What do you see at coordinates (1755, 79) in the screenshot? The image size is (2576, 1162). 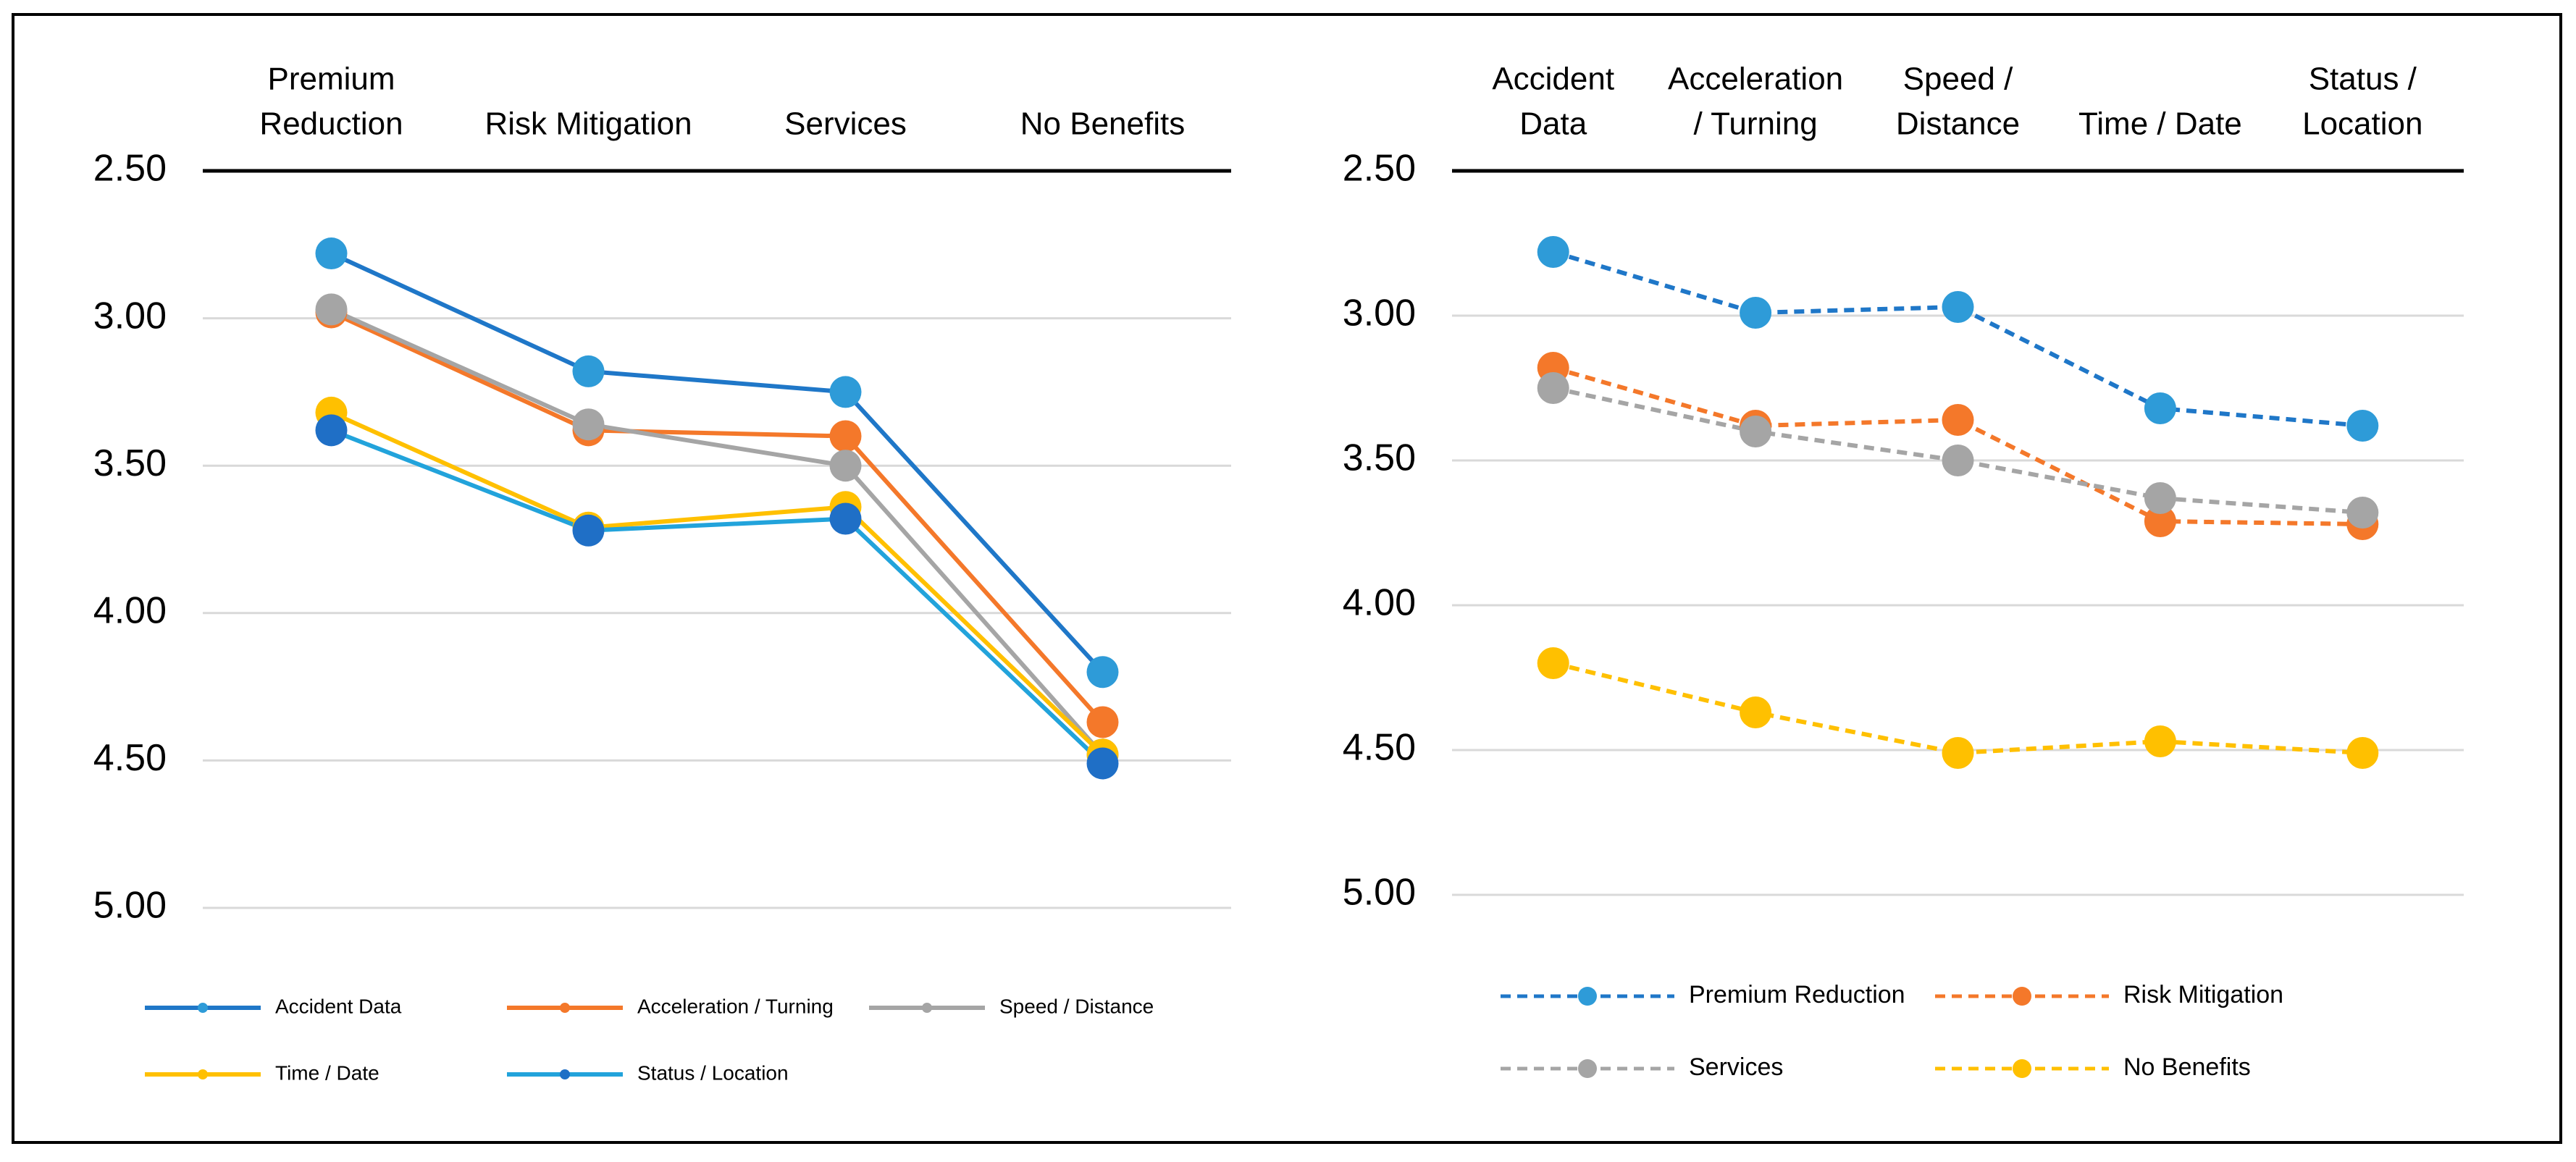 I see `x-category-label: Acceleration` at bounding box center [1755, 79].